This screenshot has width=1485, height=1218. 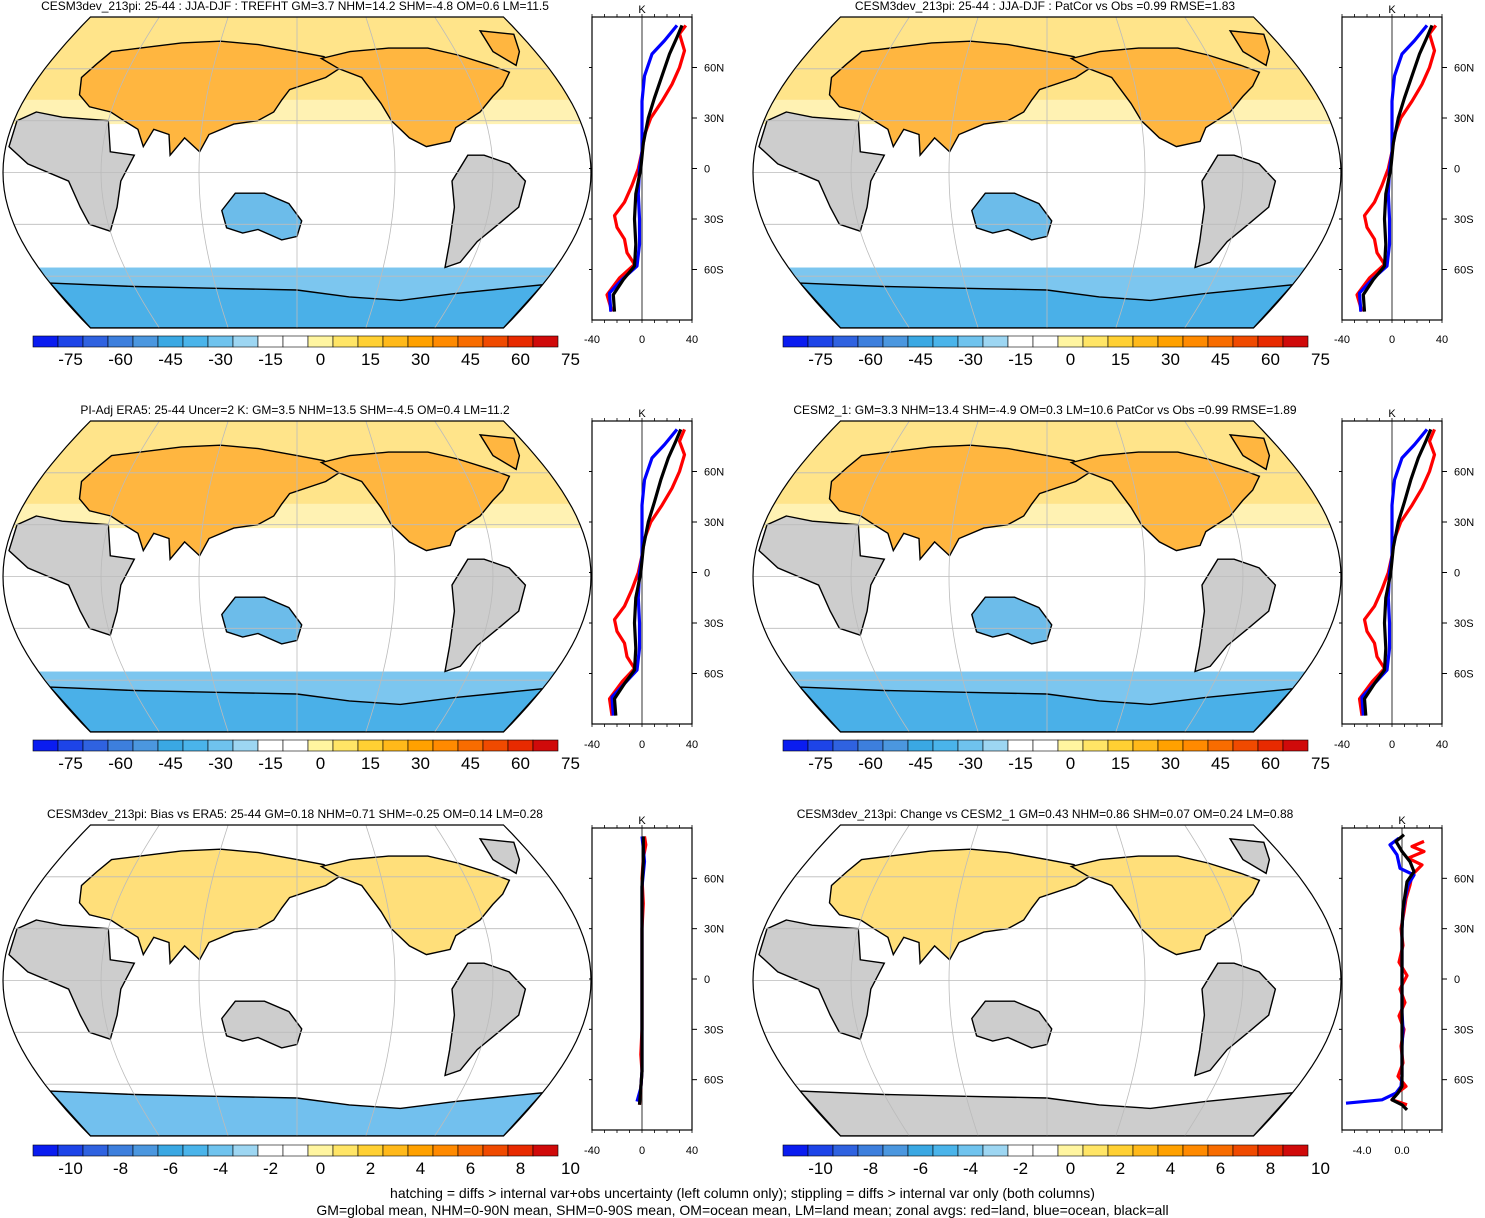 What do you see at coordinates (499, 452) in the screenshot?
I see `continent-greenland` at bounding box center [499, 452].